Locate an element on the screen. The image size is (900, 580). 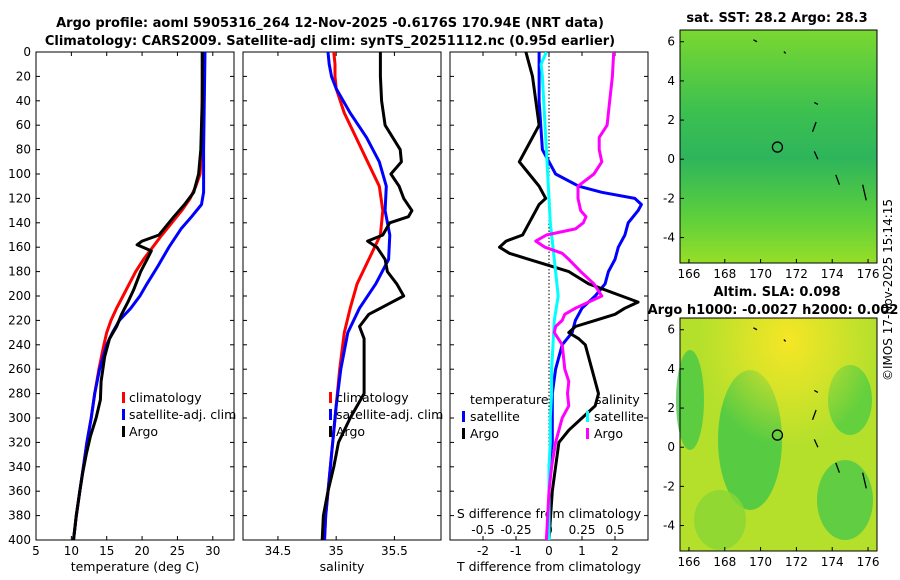
y-tick-label: 360 is located at coordinates (19, 491).